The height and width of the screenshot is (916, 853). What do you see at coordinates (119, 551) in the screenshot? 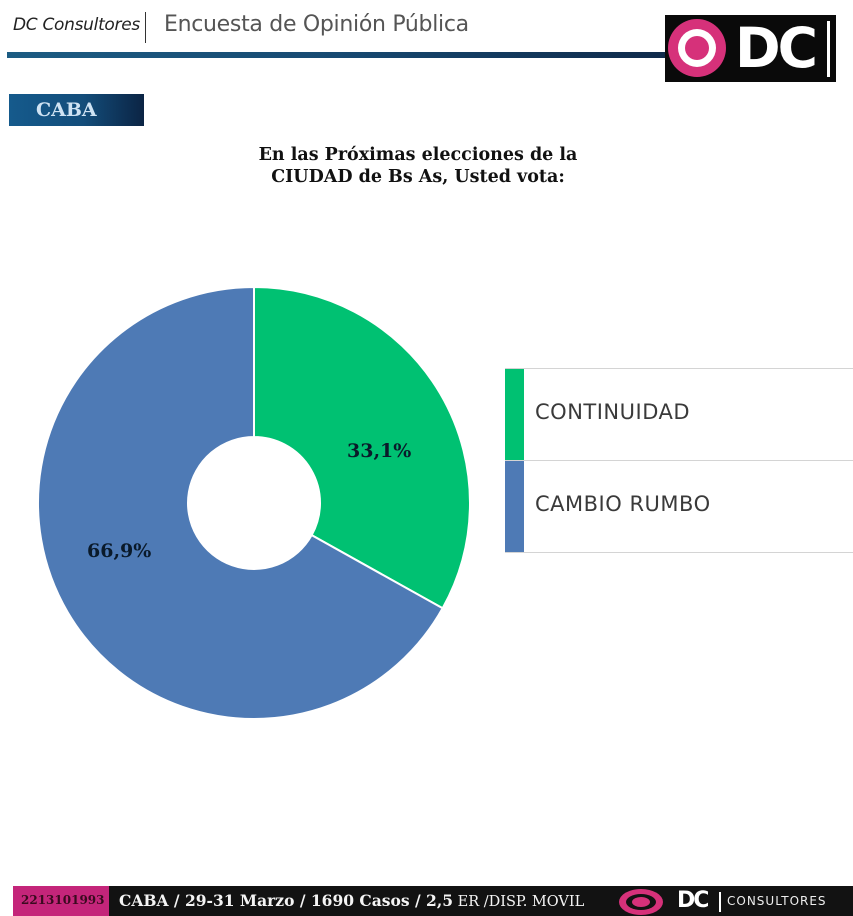
I see `slice-label-cambio-rumbo: 66,9%` at bounding box center [119, 551].